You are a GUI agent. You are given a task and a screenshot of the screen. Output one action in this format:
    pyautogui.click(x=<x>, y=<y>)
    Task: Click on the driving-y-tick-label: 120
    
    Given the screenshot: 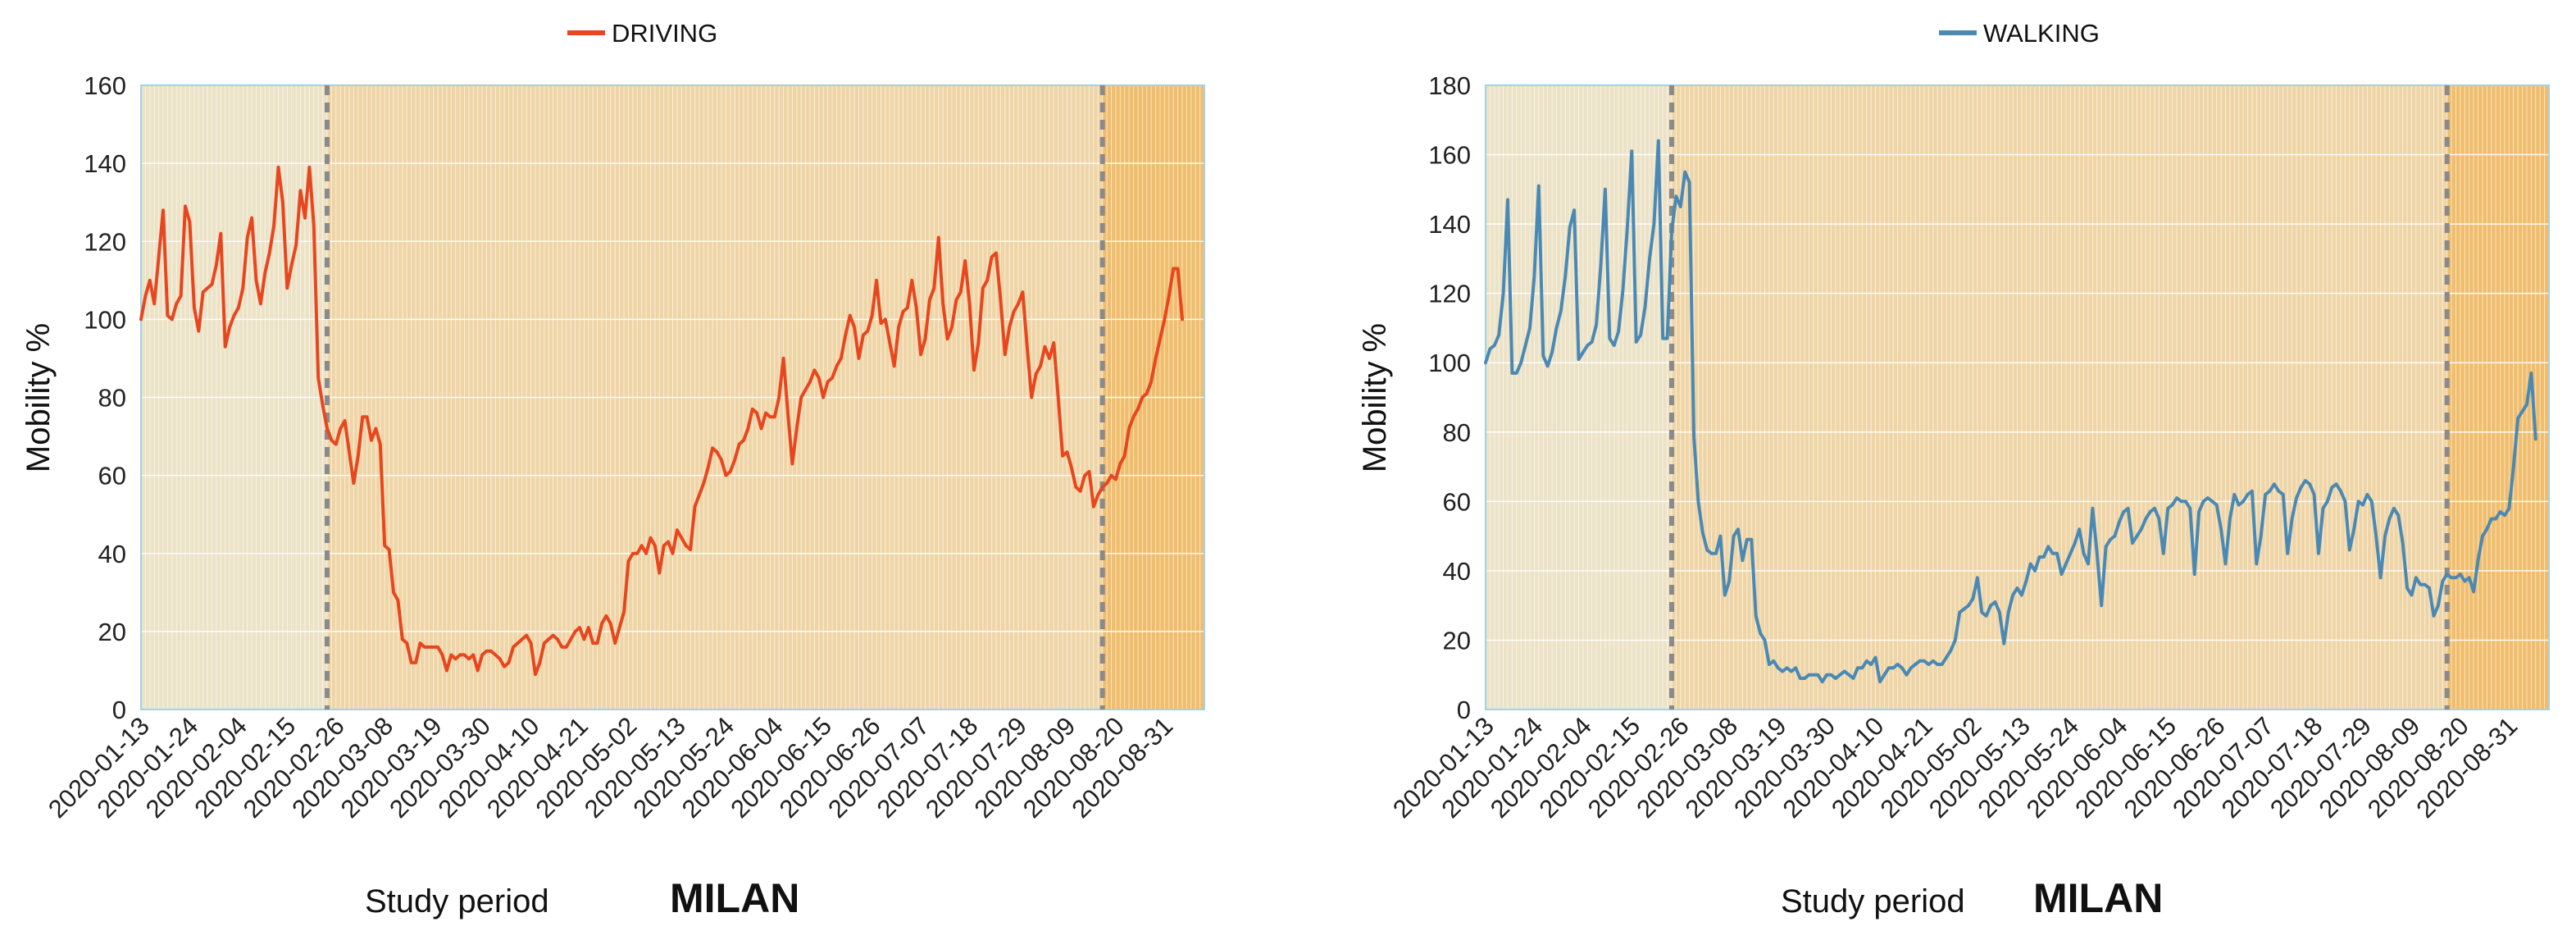 What is the action you would take?
    pyautogui.click(x=105, y=242)
    